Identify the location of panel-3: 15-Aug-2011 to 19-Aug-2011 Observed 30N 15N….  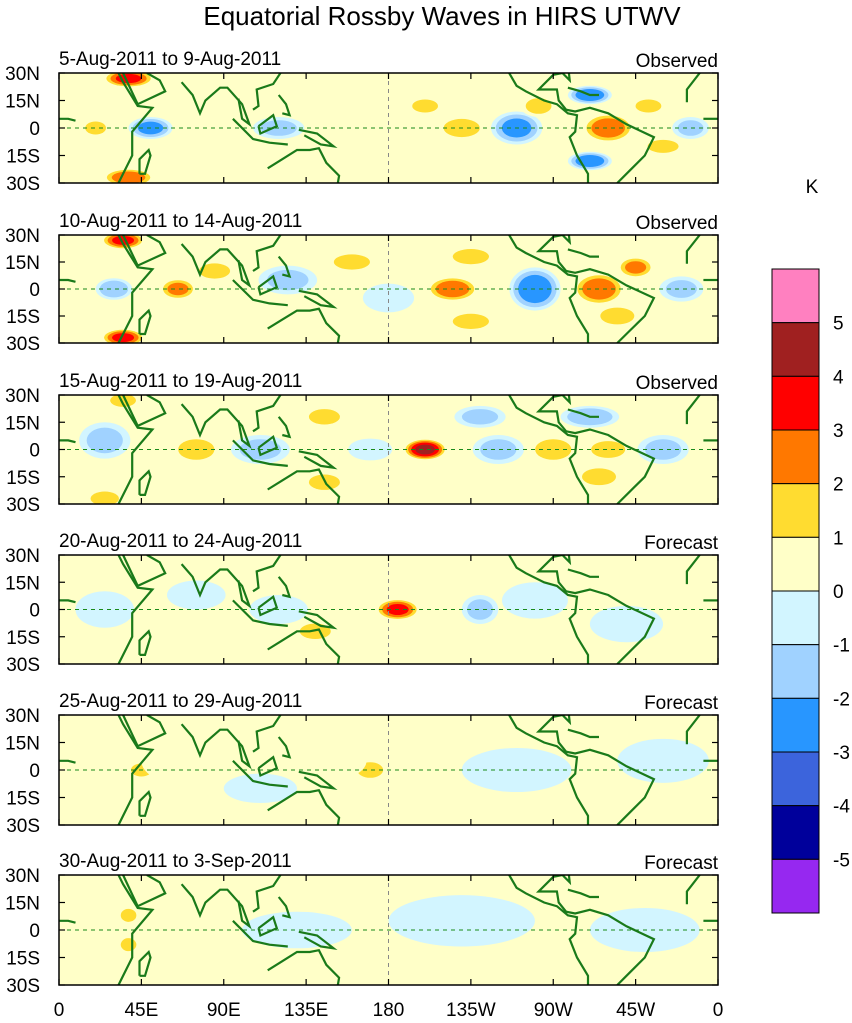
(362, 443).